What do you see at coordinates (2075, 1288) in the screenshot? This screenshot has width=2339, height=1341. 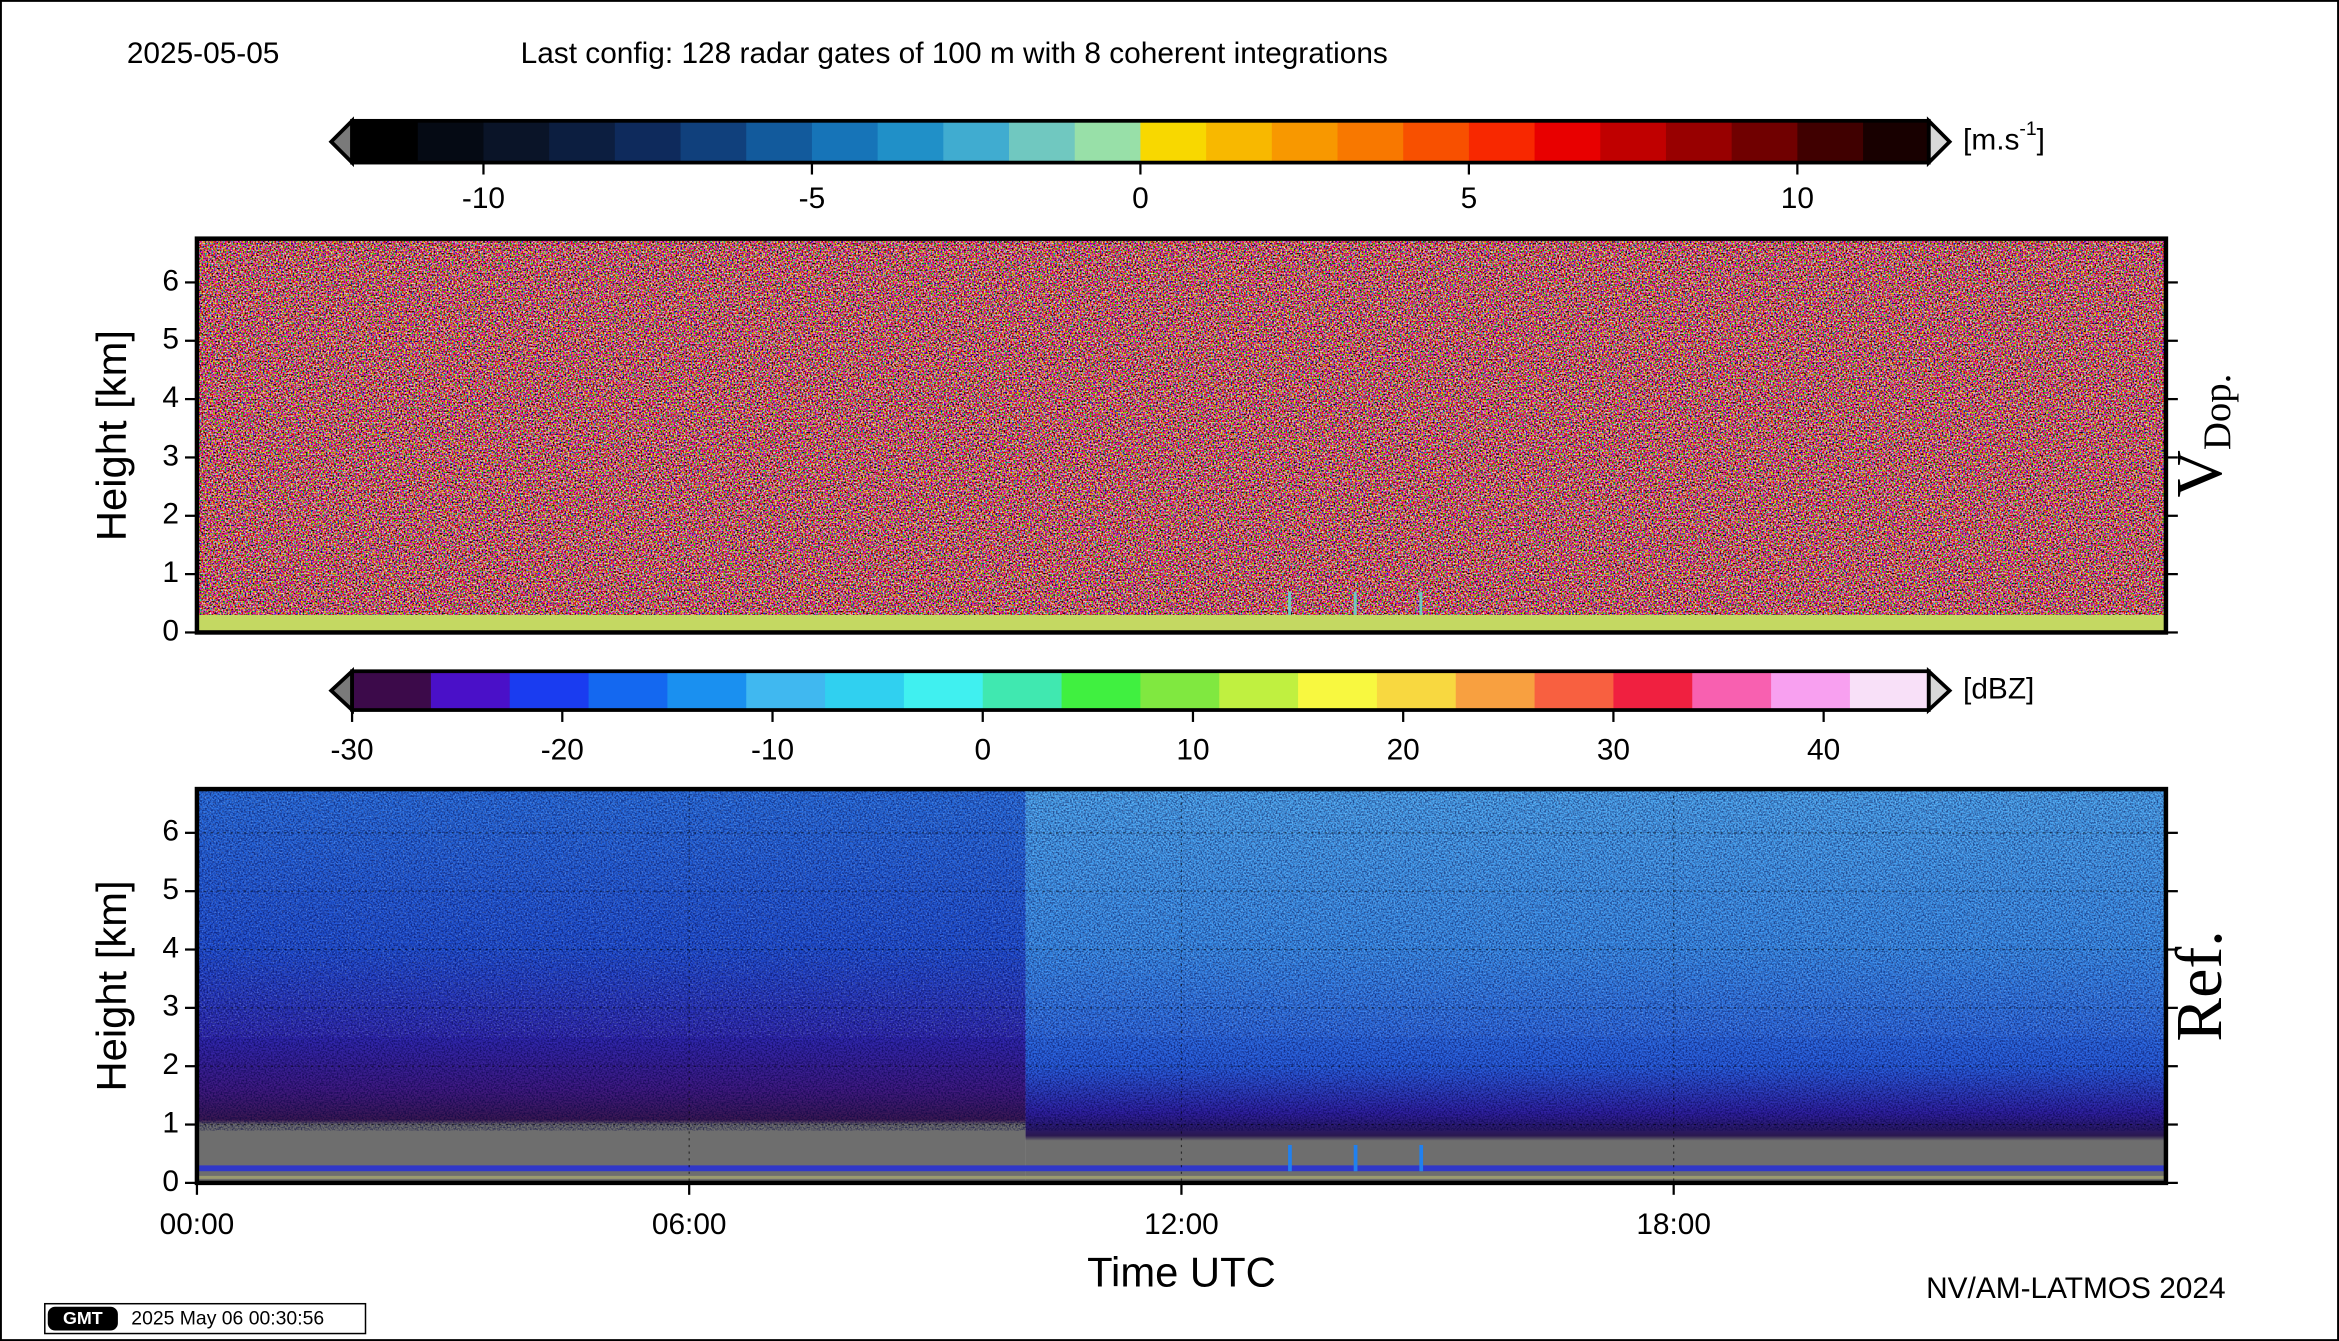 I see `credit: NV/AM-LATMOS 2024` at bounding box center [2075, 1288].